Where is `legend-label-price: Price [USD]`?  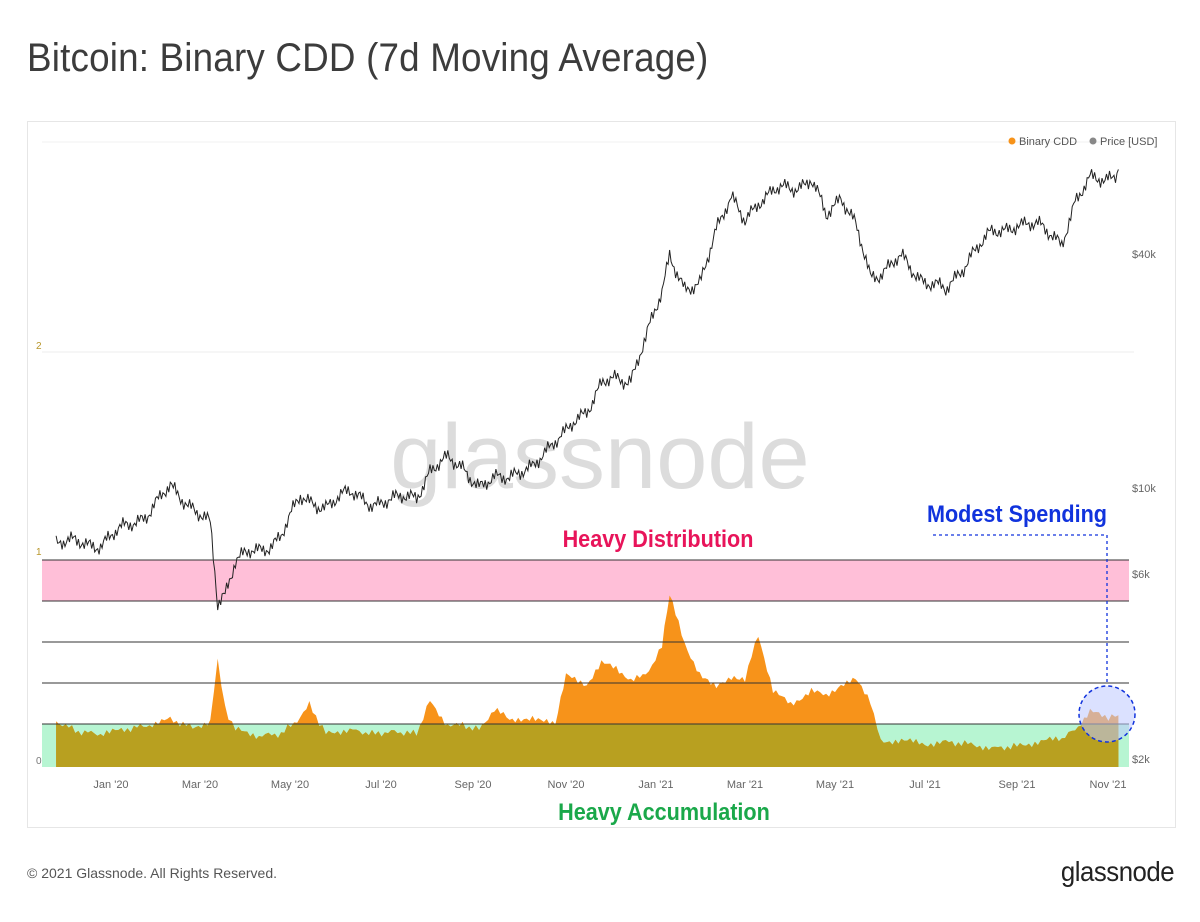
legend-label-price: Price [USD] is located at coordinates (1128, 142).